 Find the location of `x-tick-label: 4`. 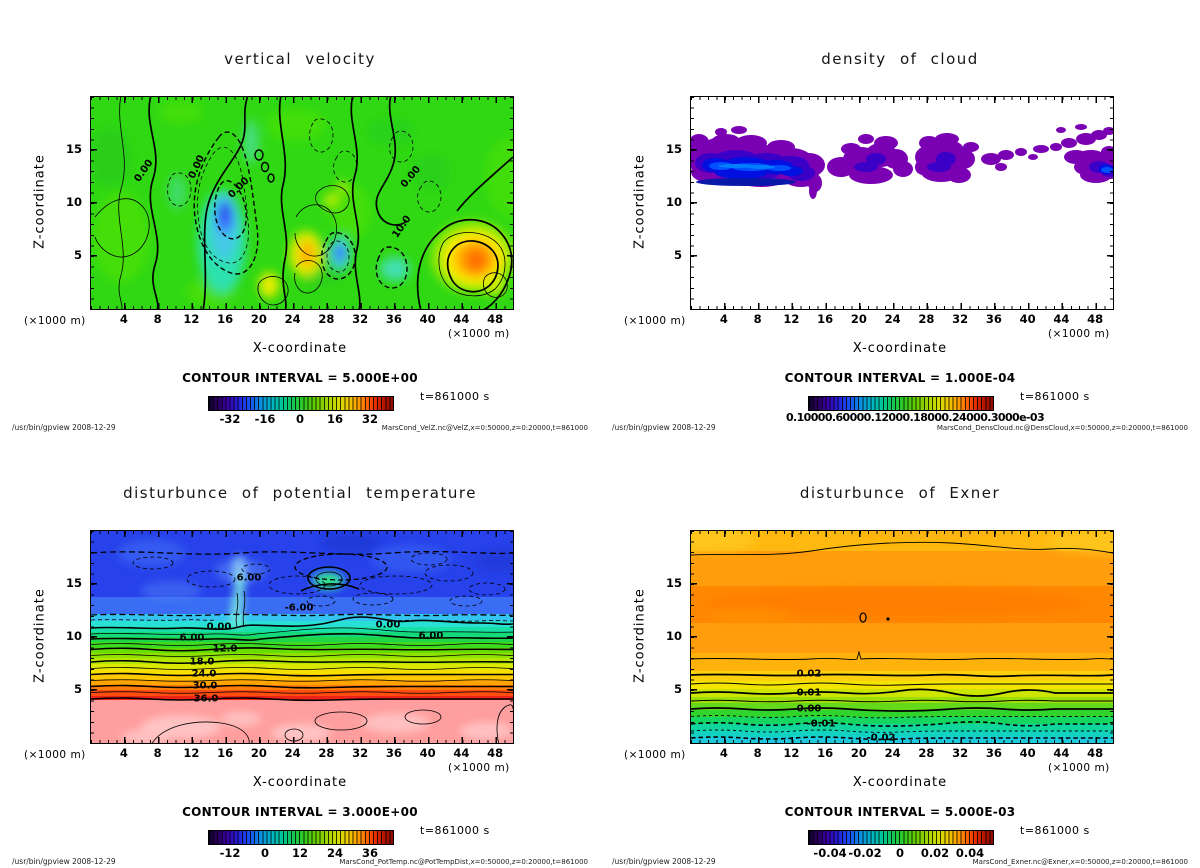

x-tick-label: 4 is located at coordinates (723, 319).